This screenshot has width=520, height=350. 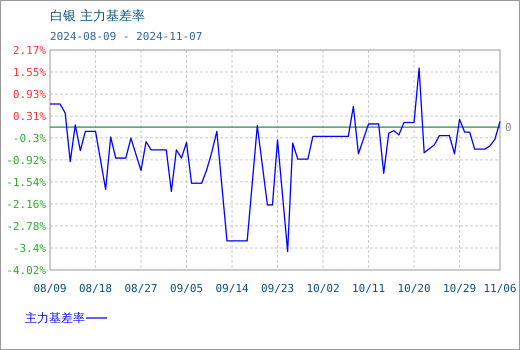 What do you see at coordinates (29, 138) in the screenshot?
I see `y-tick-label: -0.3%` at bounding box center [29, 138].